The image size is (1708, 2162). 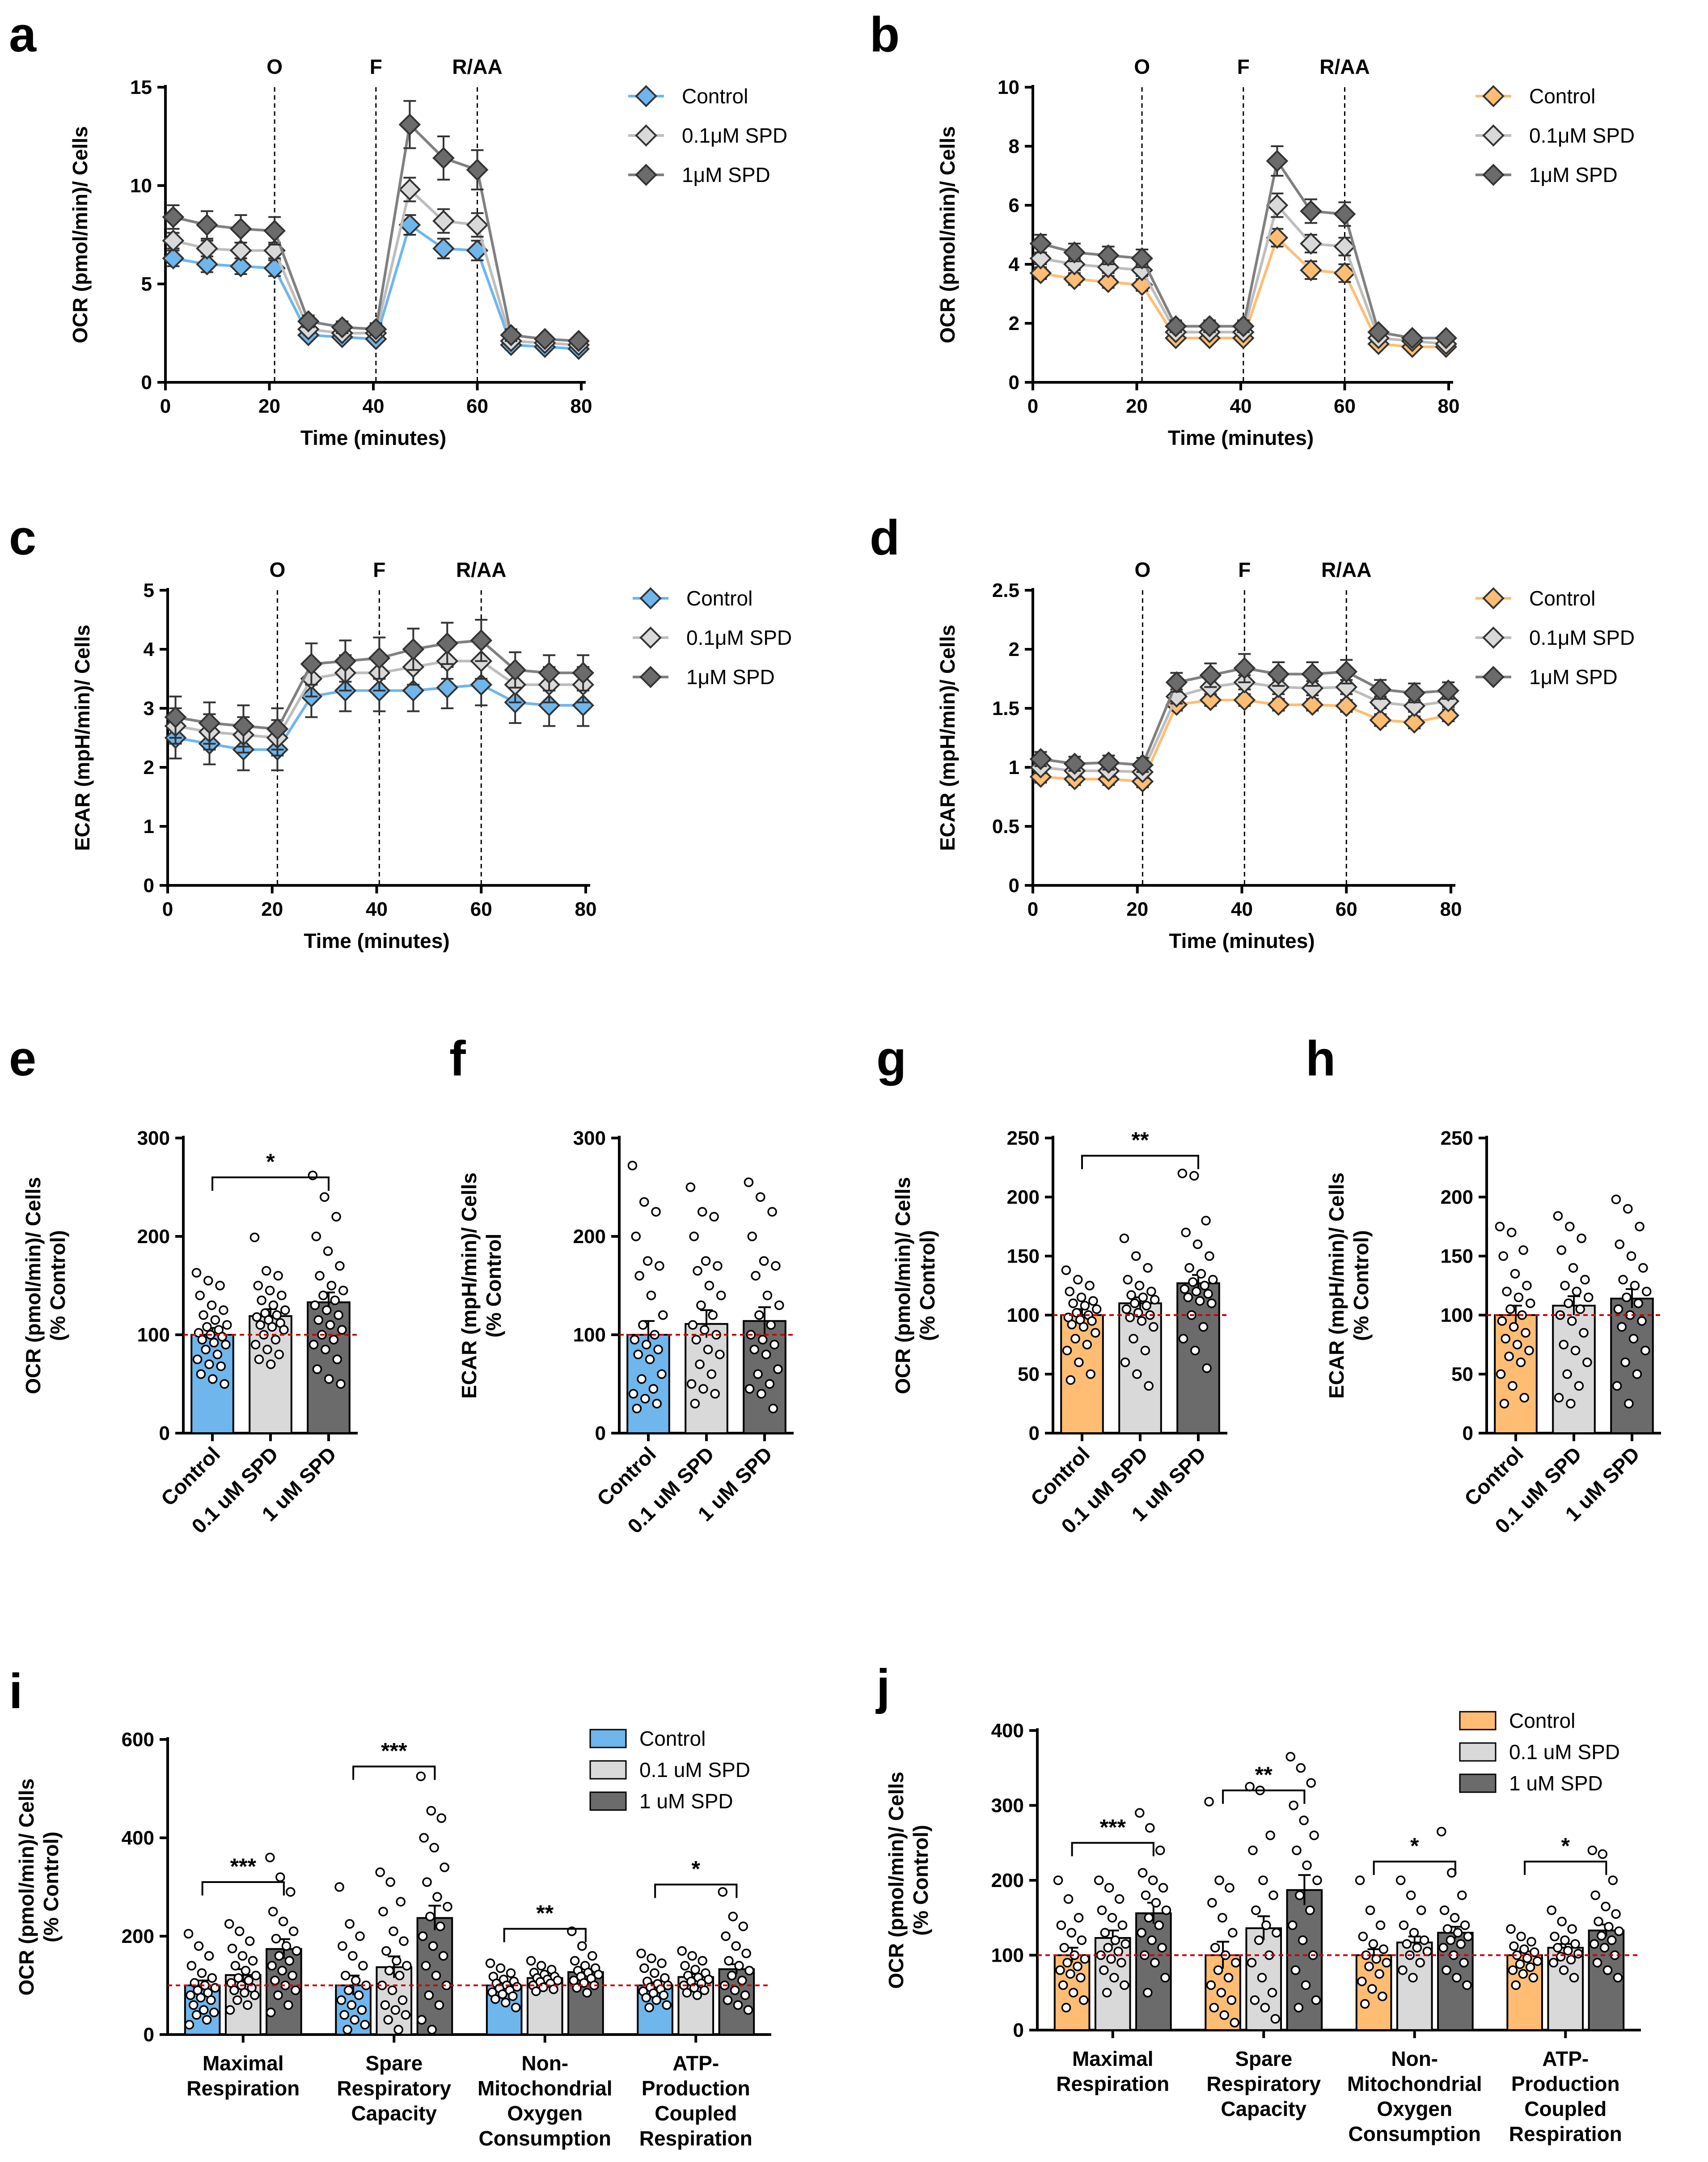 I want to click on y-tick-label: 8, so click(x=1014, y=146).